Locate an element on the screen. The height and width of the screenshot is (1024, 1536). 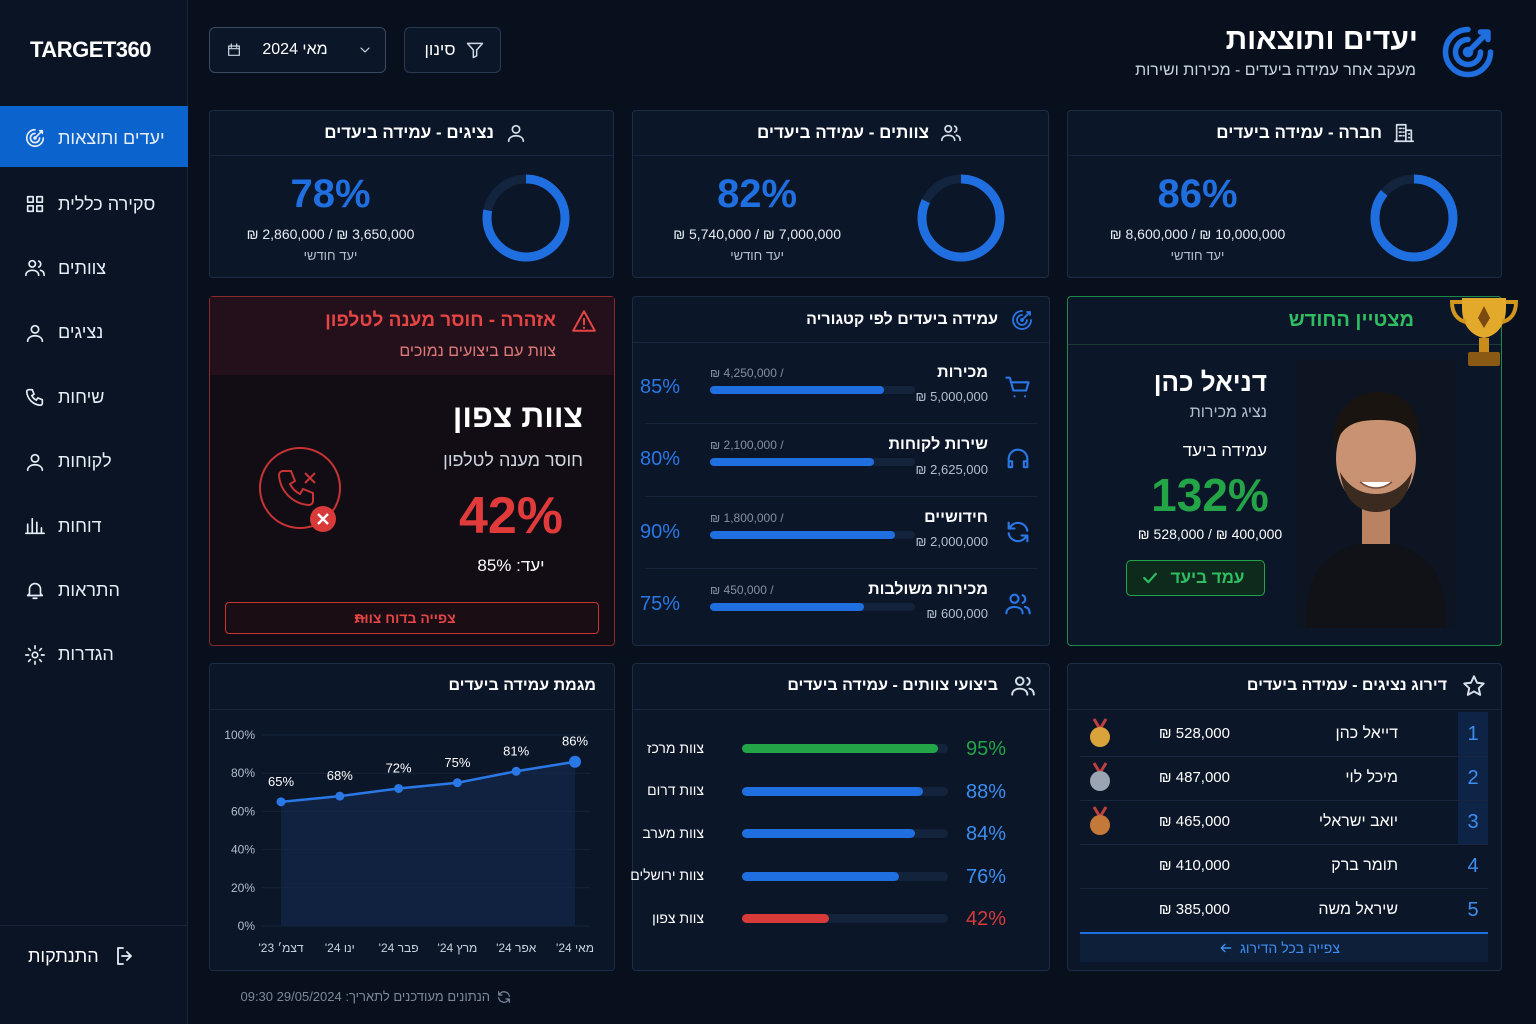
data-label: 68% is located at coordinates (340, 775).